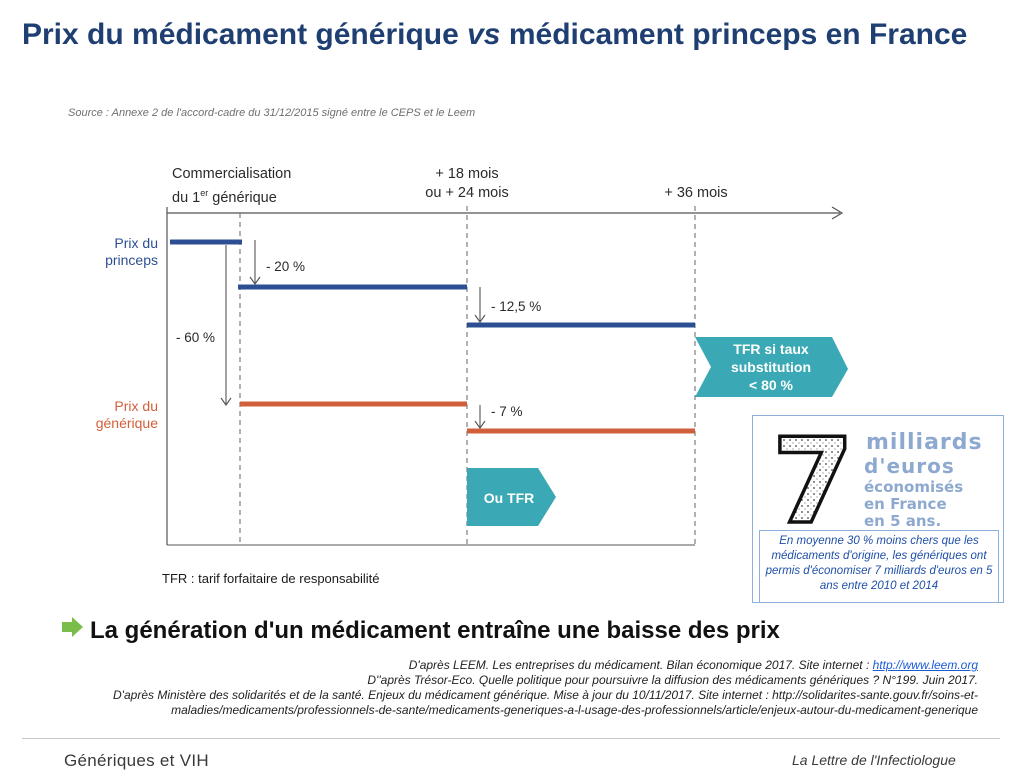 The width and height of the screenshot is (1024, 780). Describe the element at coordinates (696, 193) in the screenshot. I see `tick-label-36: + 36 mois` at that location.